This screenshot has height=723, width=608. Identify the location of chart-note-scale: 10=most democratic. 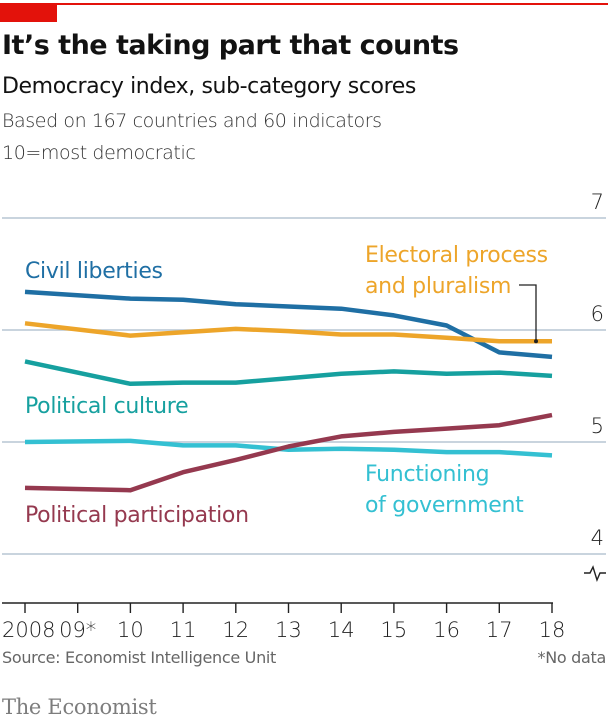
(99, 153).